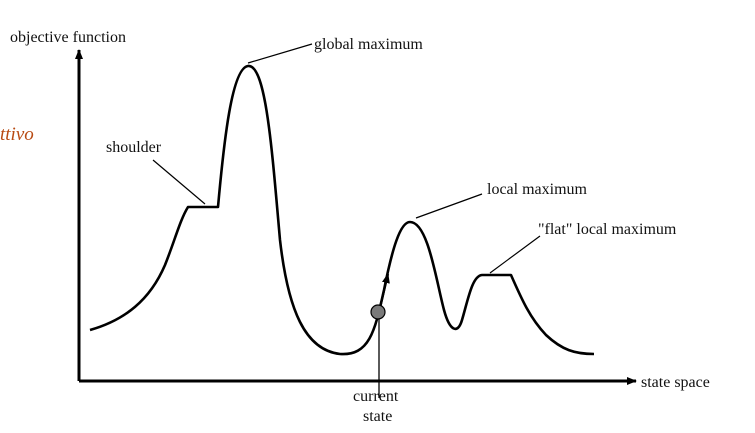 The image size is (755, 433). Describe the element at coordinates (515, 254) in the screenshot. I see `flat-local-maximum-leader` at that location.